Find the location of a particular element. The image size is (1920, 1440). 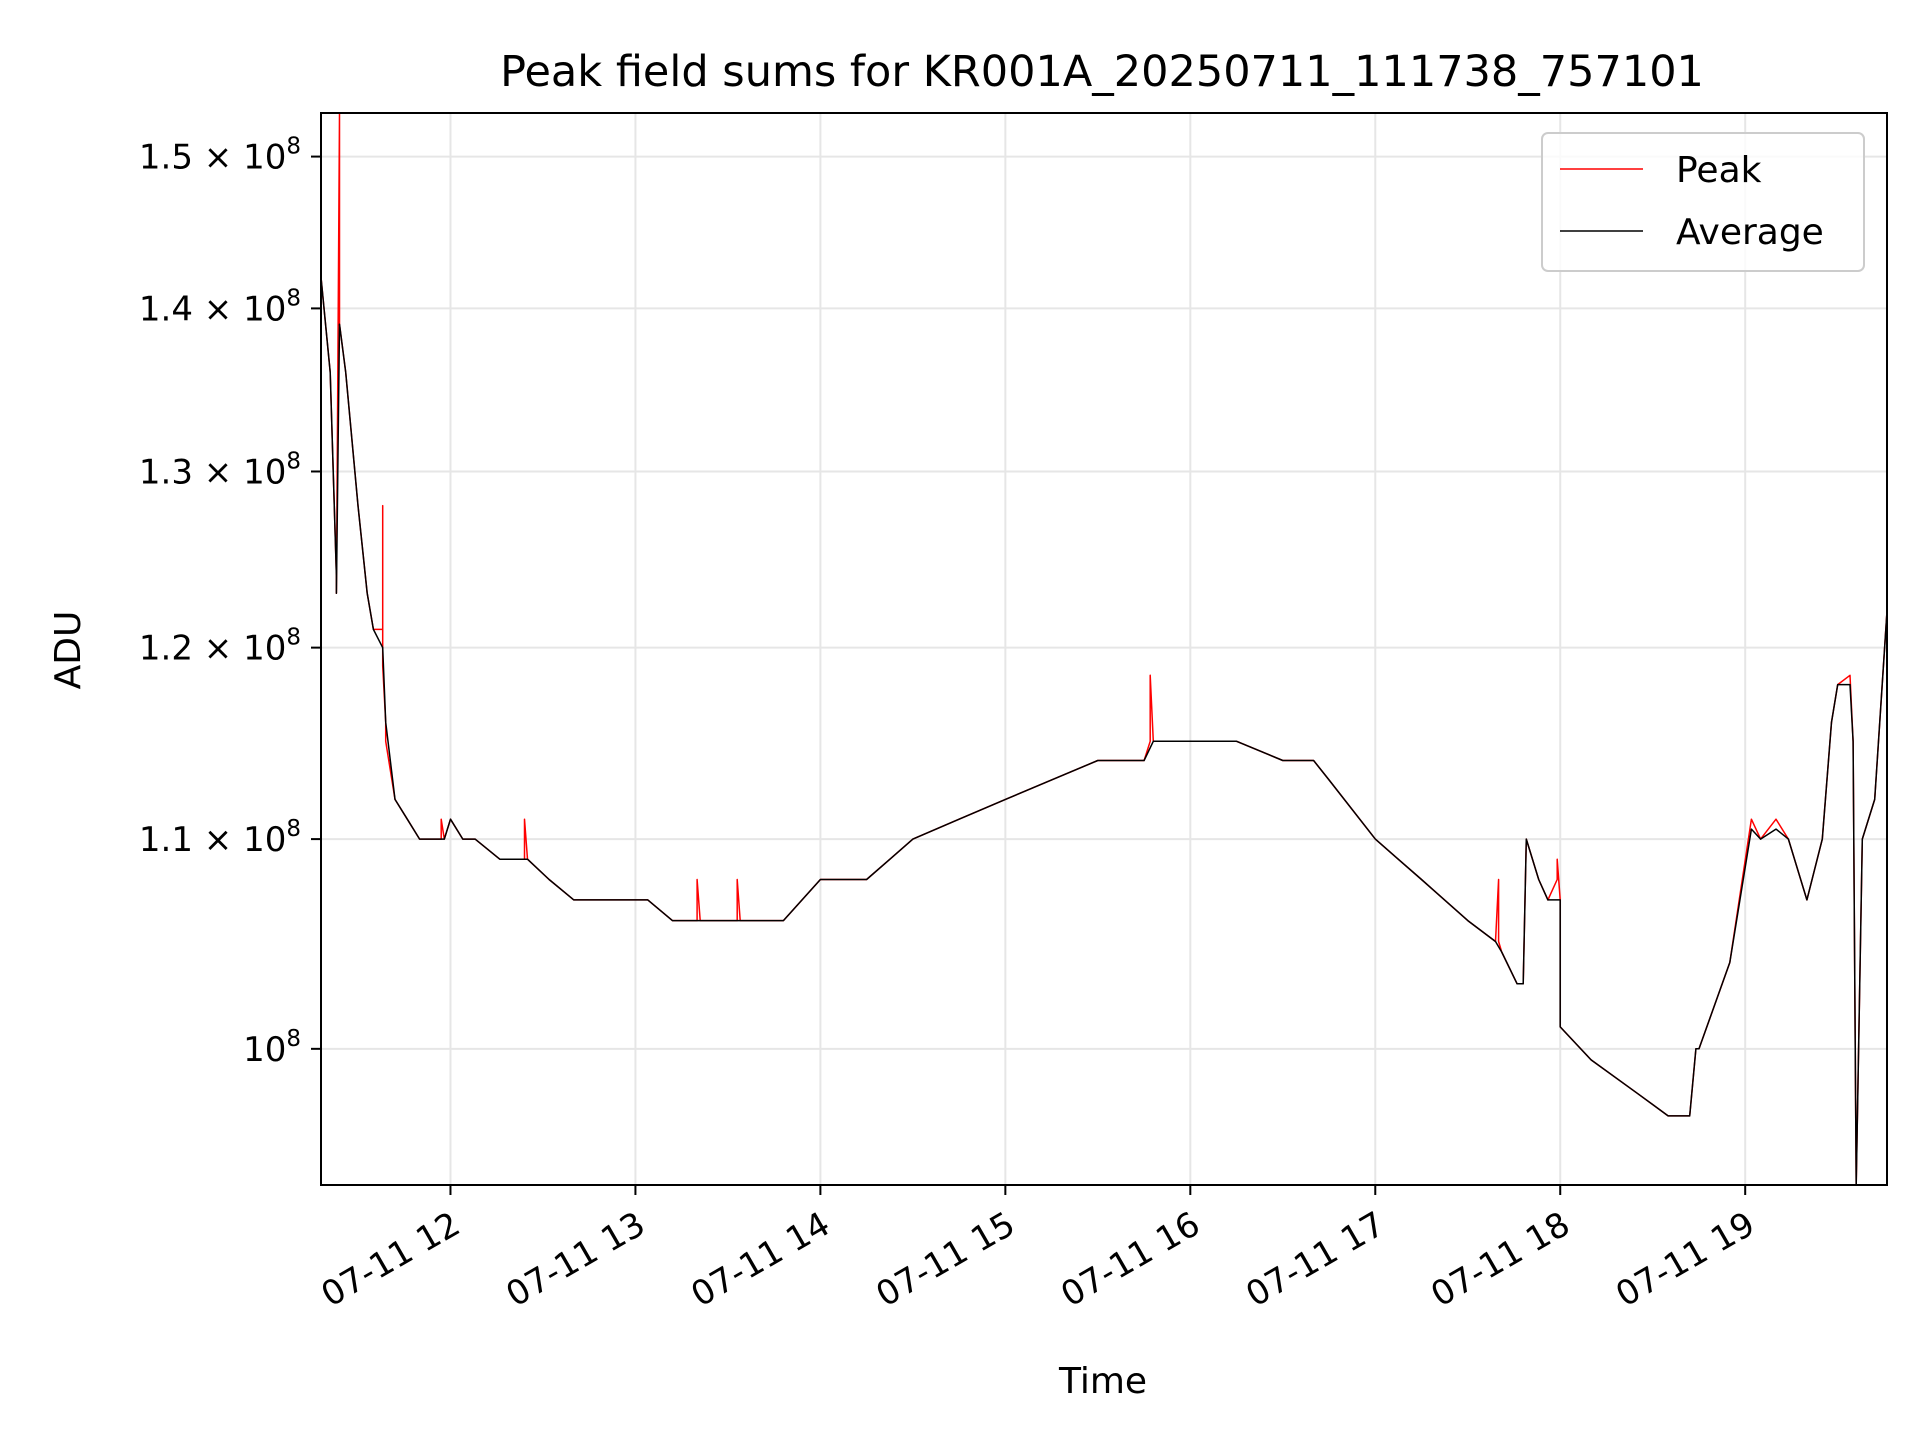

legend-box is located at coordinates (1703, 202).